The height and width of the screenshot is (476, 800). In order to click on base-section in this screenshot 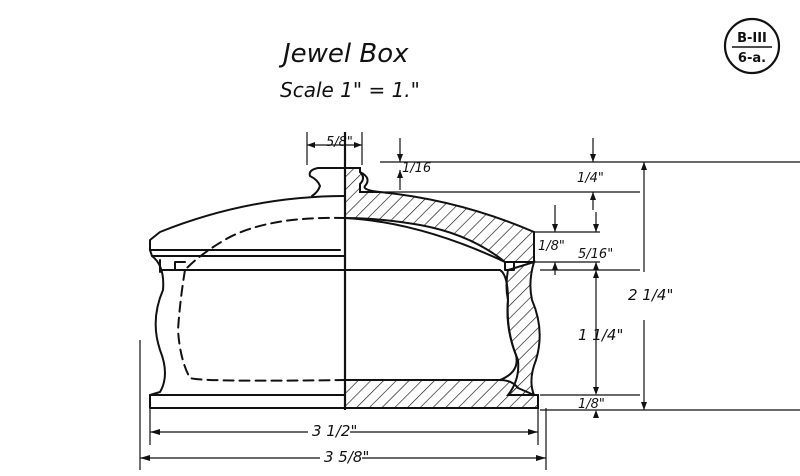, I will do `click(441, 394)`.